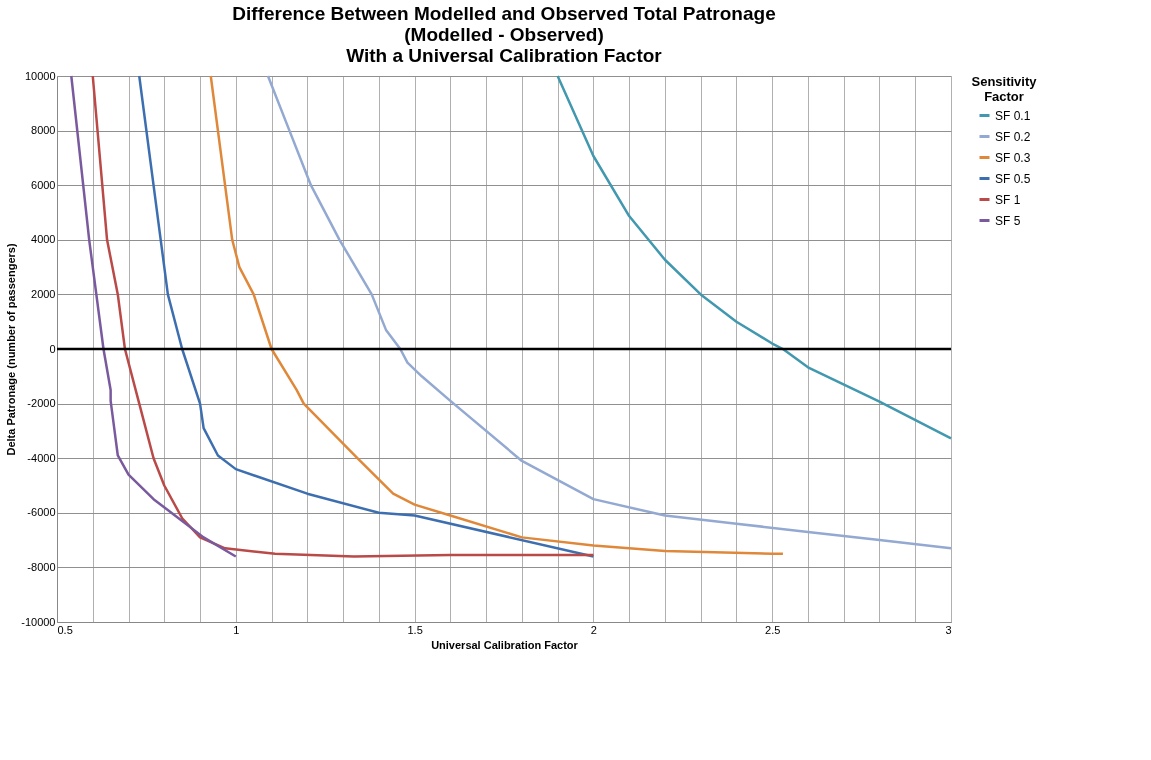  I want to click on legend-label: SF 0.2, so click(1013, 136).